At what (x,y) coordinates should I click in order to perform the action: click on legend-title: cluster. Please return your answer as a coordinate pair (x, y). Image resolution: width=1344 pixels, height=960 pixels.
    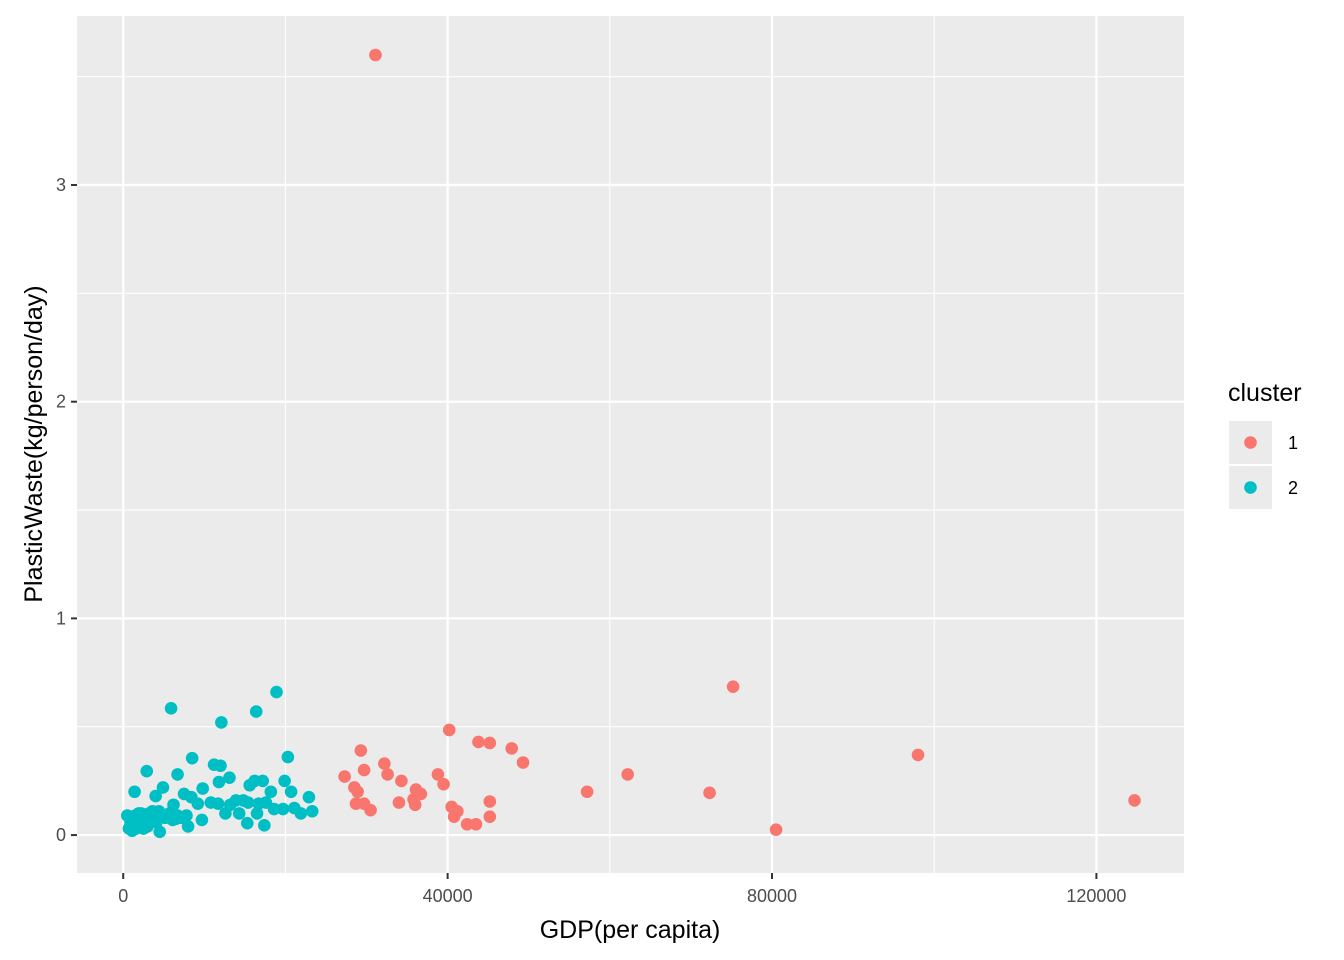
    Looking at the image, I should click on (1265, 393).